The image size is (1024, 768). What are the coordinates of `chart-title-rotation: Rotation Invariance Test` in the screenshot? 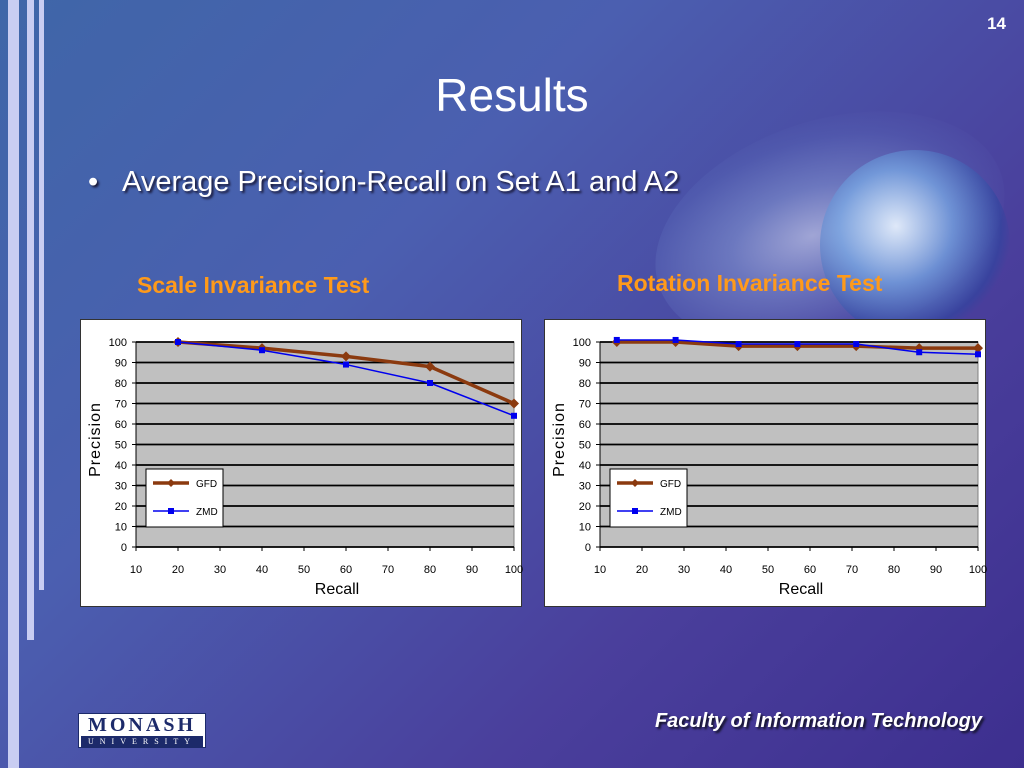 It's located at (750, 283).